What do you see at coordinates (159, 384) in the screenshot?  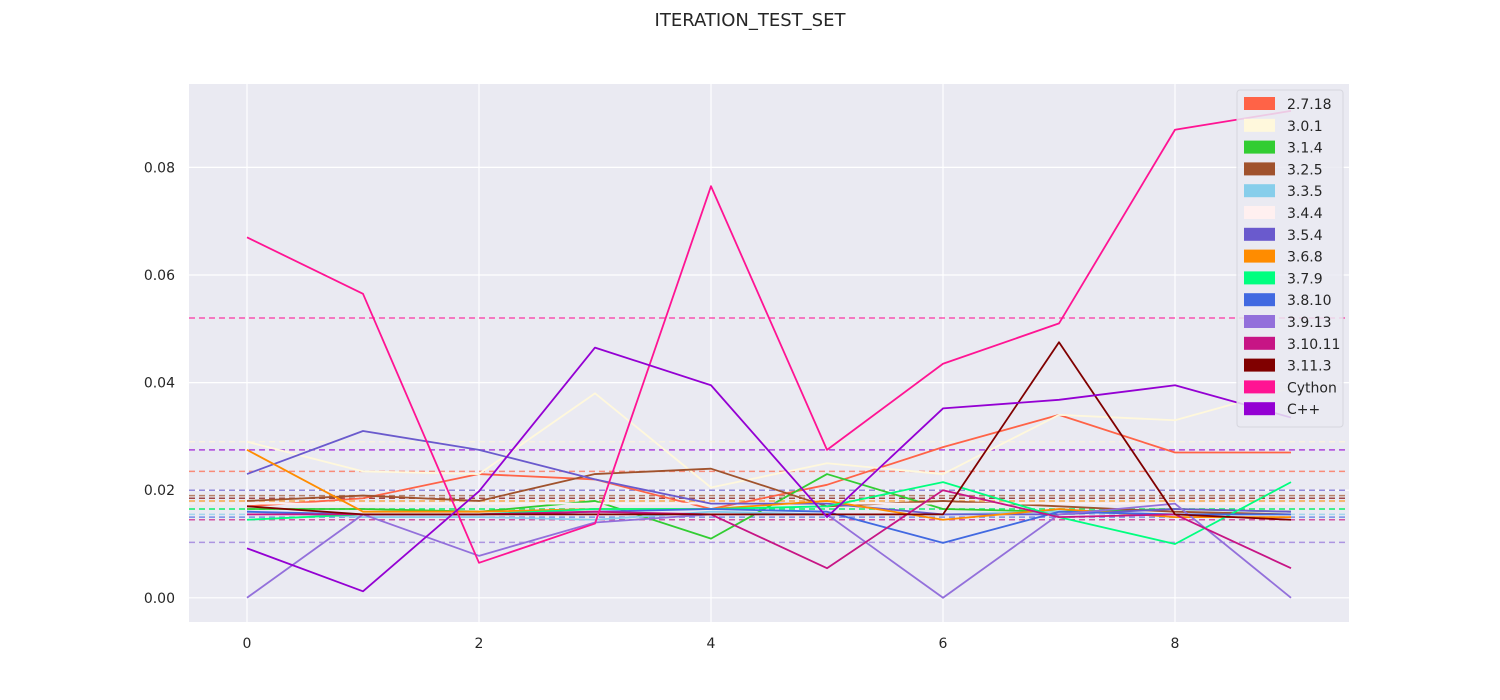 I see `y-tick-label: 0.04` at bounding box center [159, 384].